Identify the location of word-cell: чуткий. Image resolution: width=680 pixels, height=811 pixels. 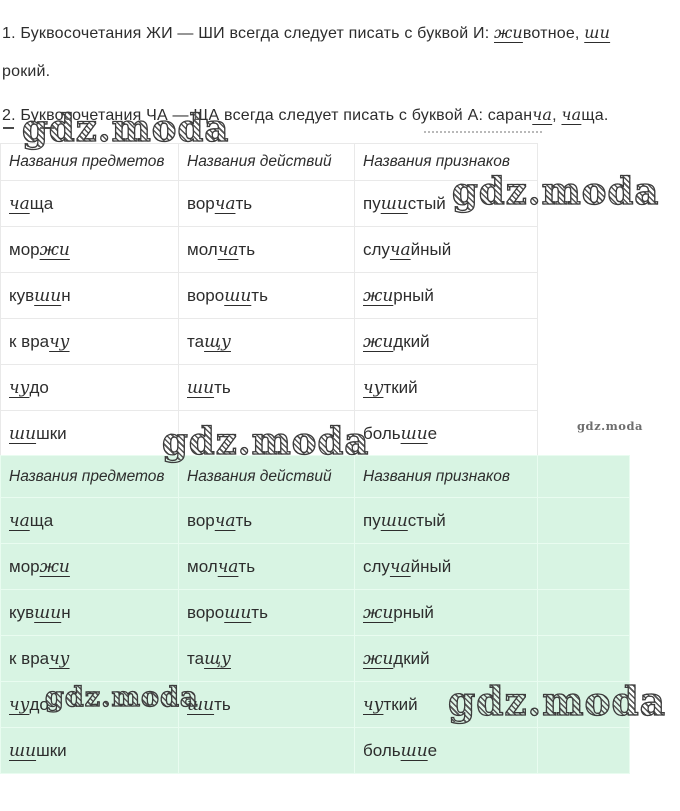
(446, 387).